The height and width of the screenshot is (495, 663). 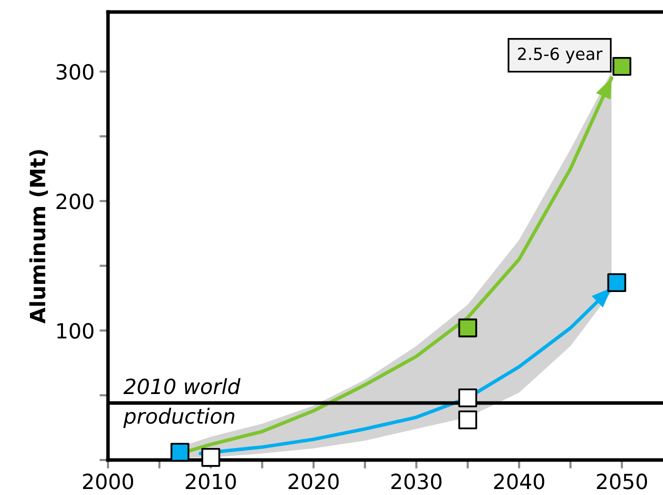 What do you see at coordinates (75, 330) in the screenshot?
I see `y-tick-label: 100` at bounding box center [75, 330].